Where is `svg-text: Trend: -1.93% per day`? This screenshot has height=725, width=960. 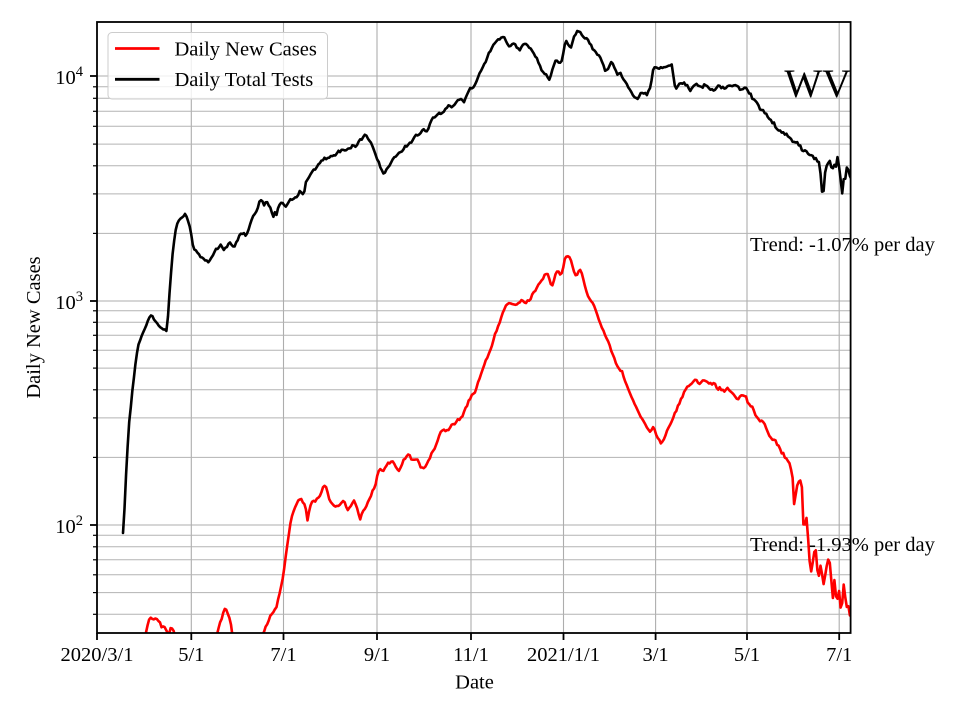
svg-text: Trend: -1.93% per day is located at coordinates (843, 545).